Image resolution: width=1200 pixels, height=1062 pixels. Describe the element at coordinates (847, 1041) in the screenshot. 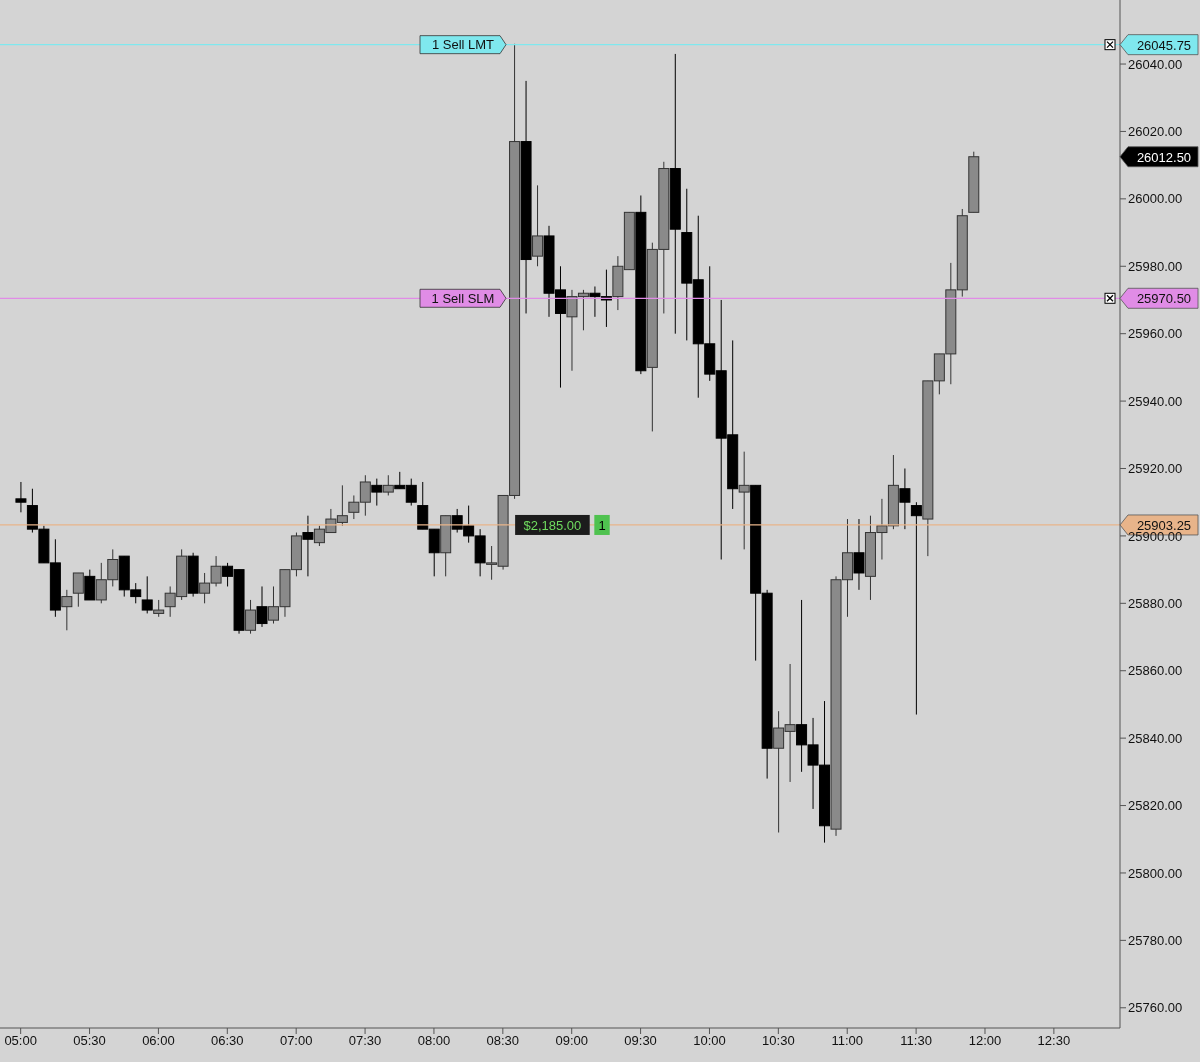

I see `x-tick-label: 11:00` at that location.